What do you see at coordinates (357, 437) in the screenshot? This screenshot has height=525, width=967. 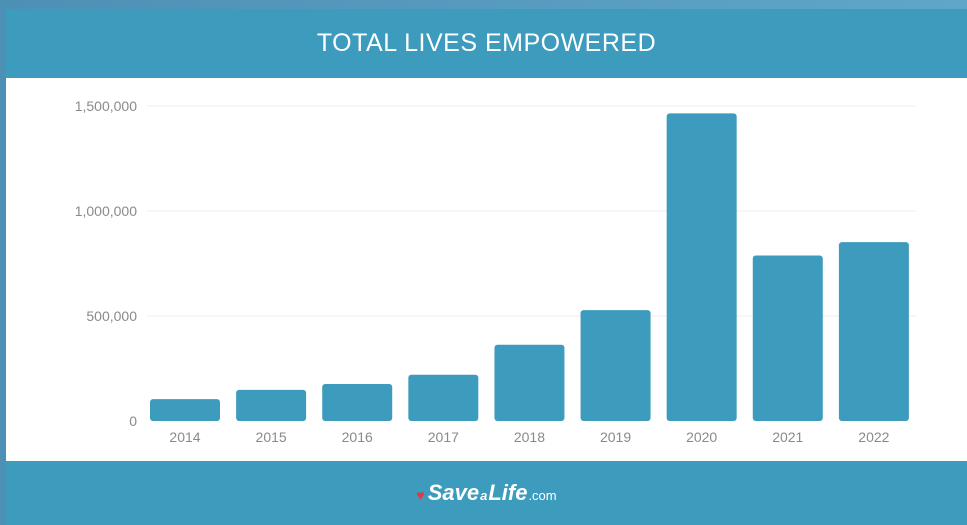 I see `x-tick-label: 2016` at bounding box center [357, 437].